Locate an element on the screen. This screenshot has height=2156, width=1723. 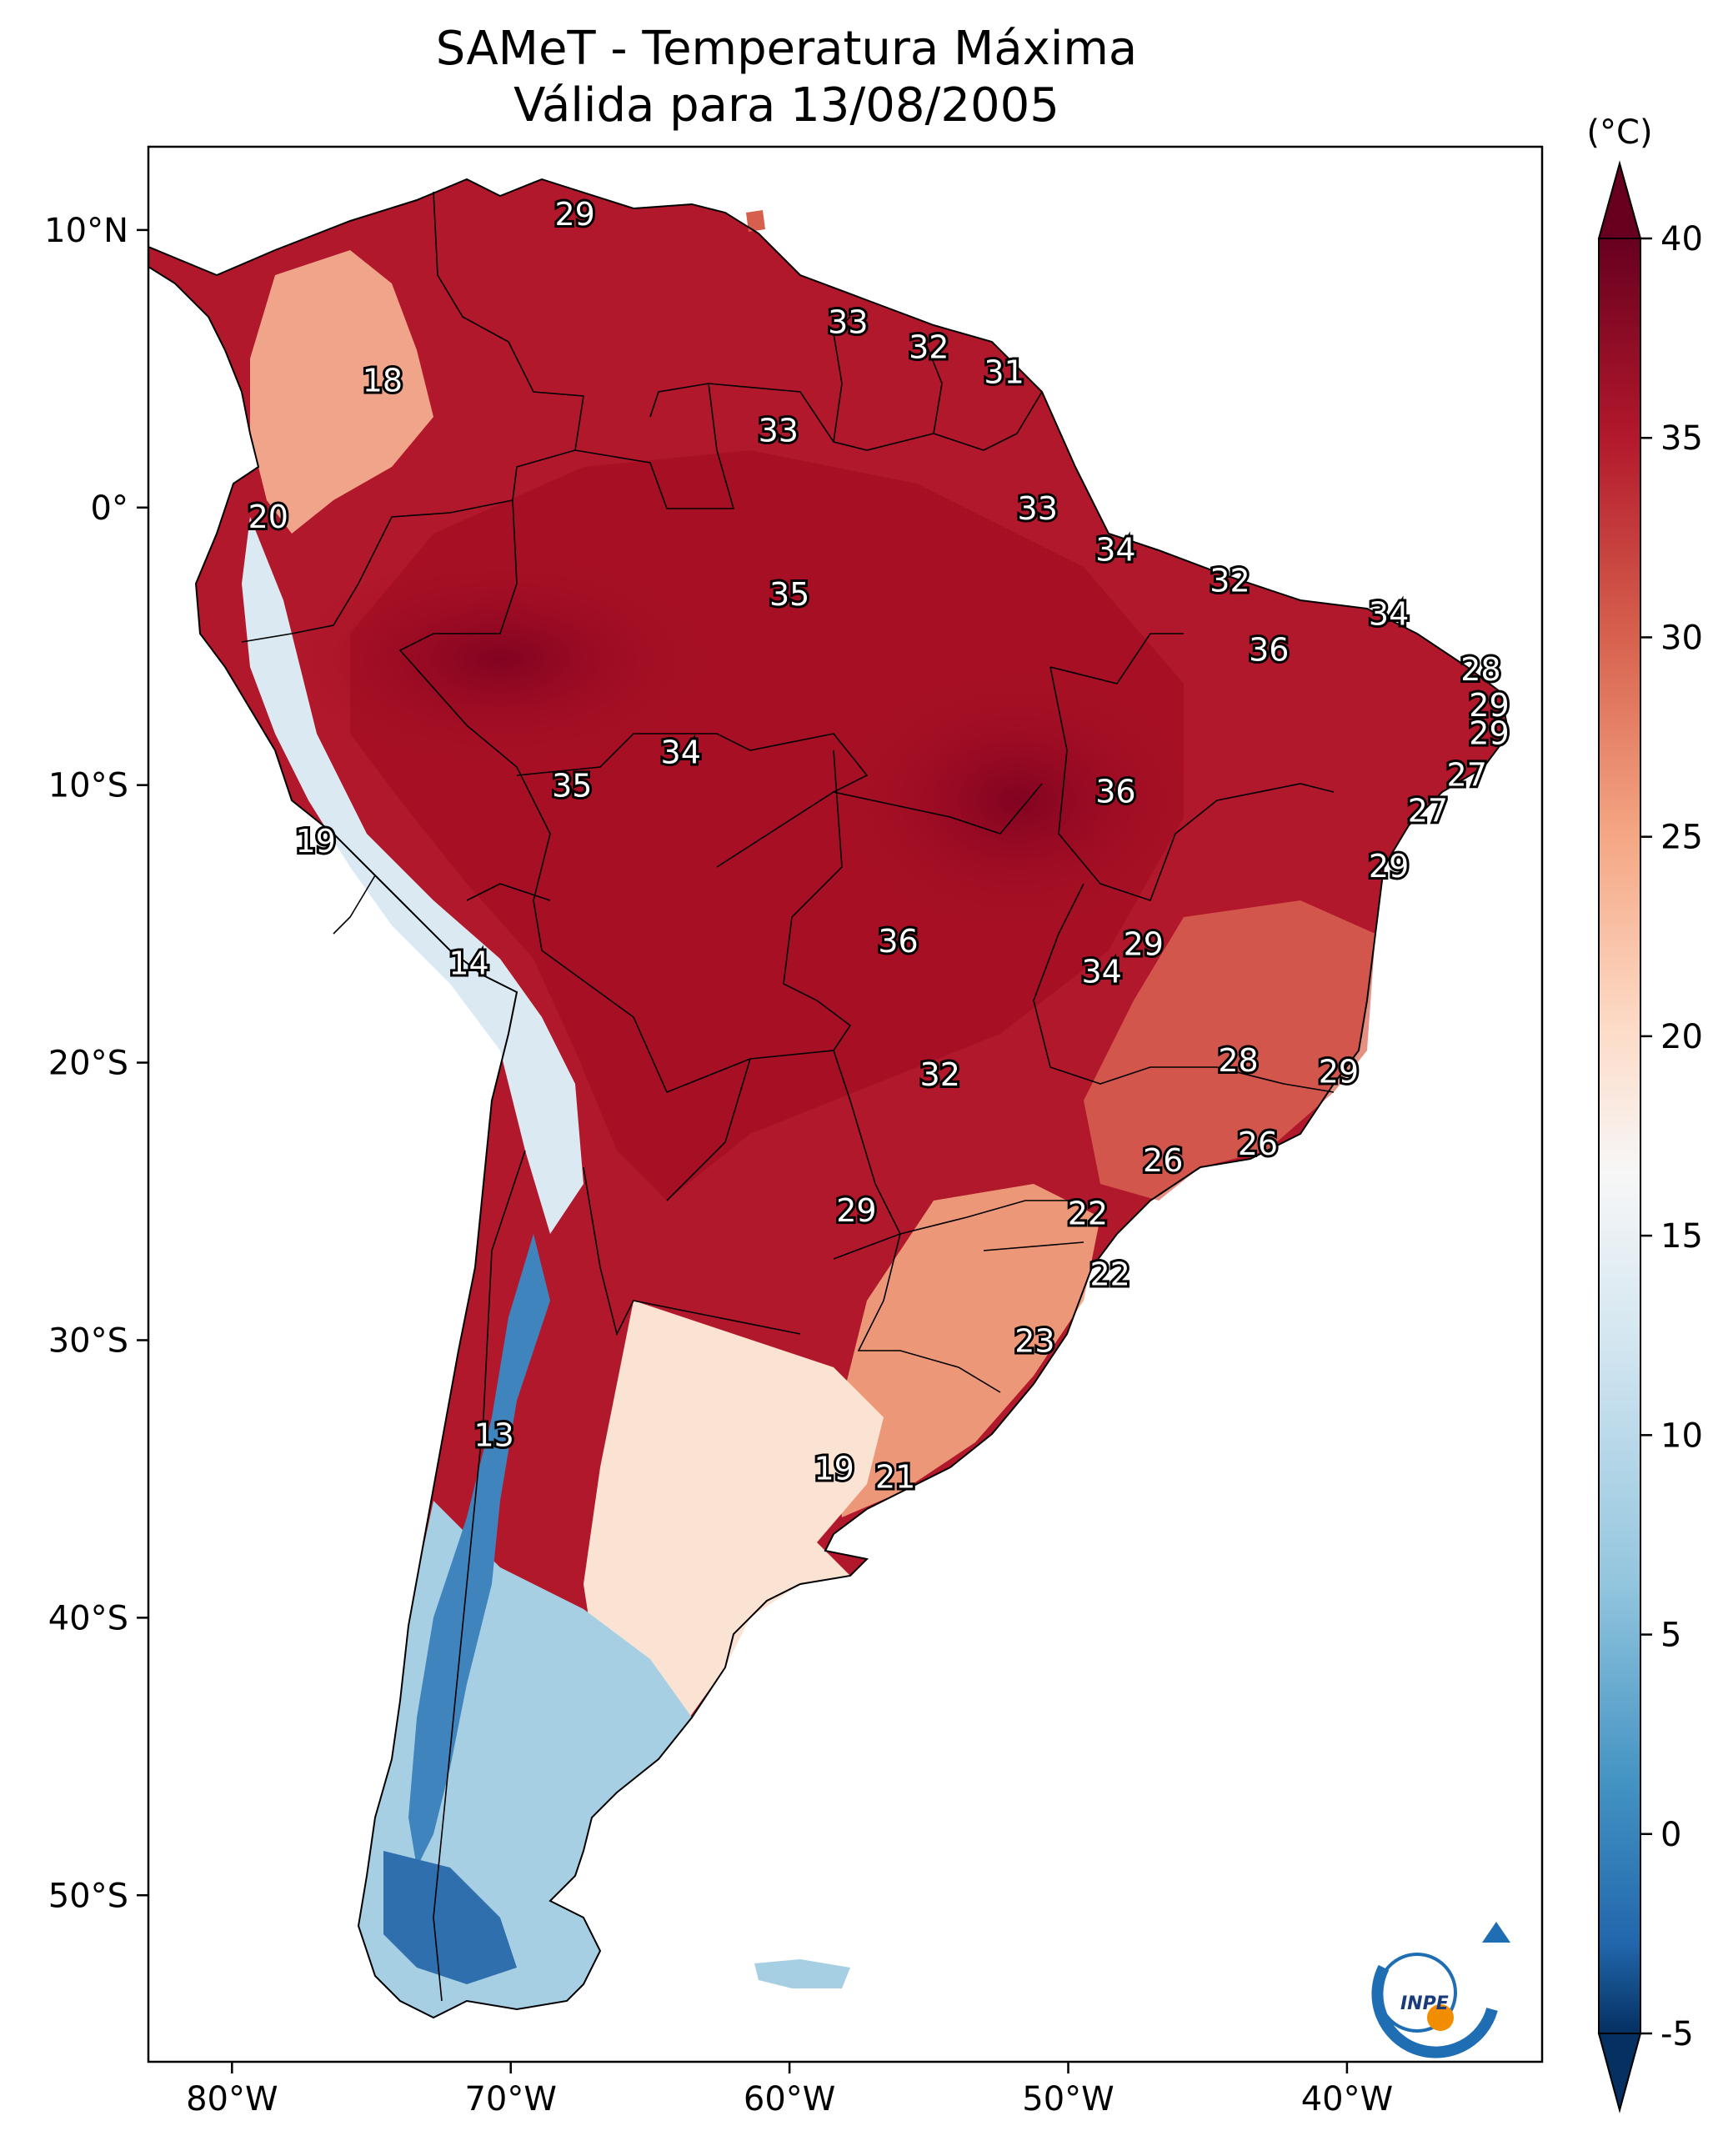
colorbar-tick-label: 35 is located at coordinates (1682, 439).